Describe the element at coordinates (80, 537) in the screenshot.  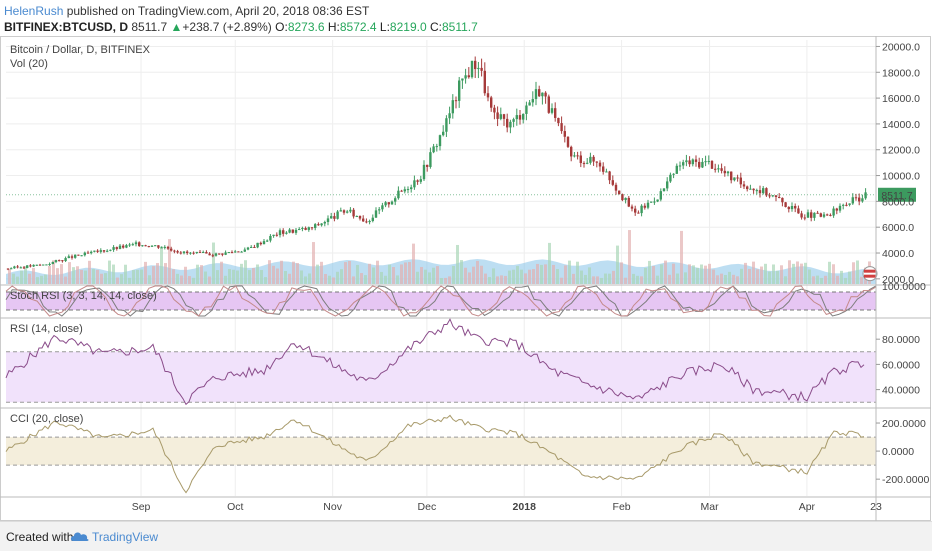
I see `tradingview-cloud-icon` at that location.